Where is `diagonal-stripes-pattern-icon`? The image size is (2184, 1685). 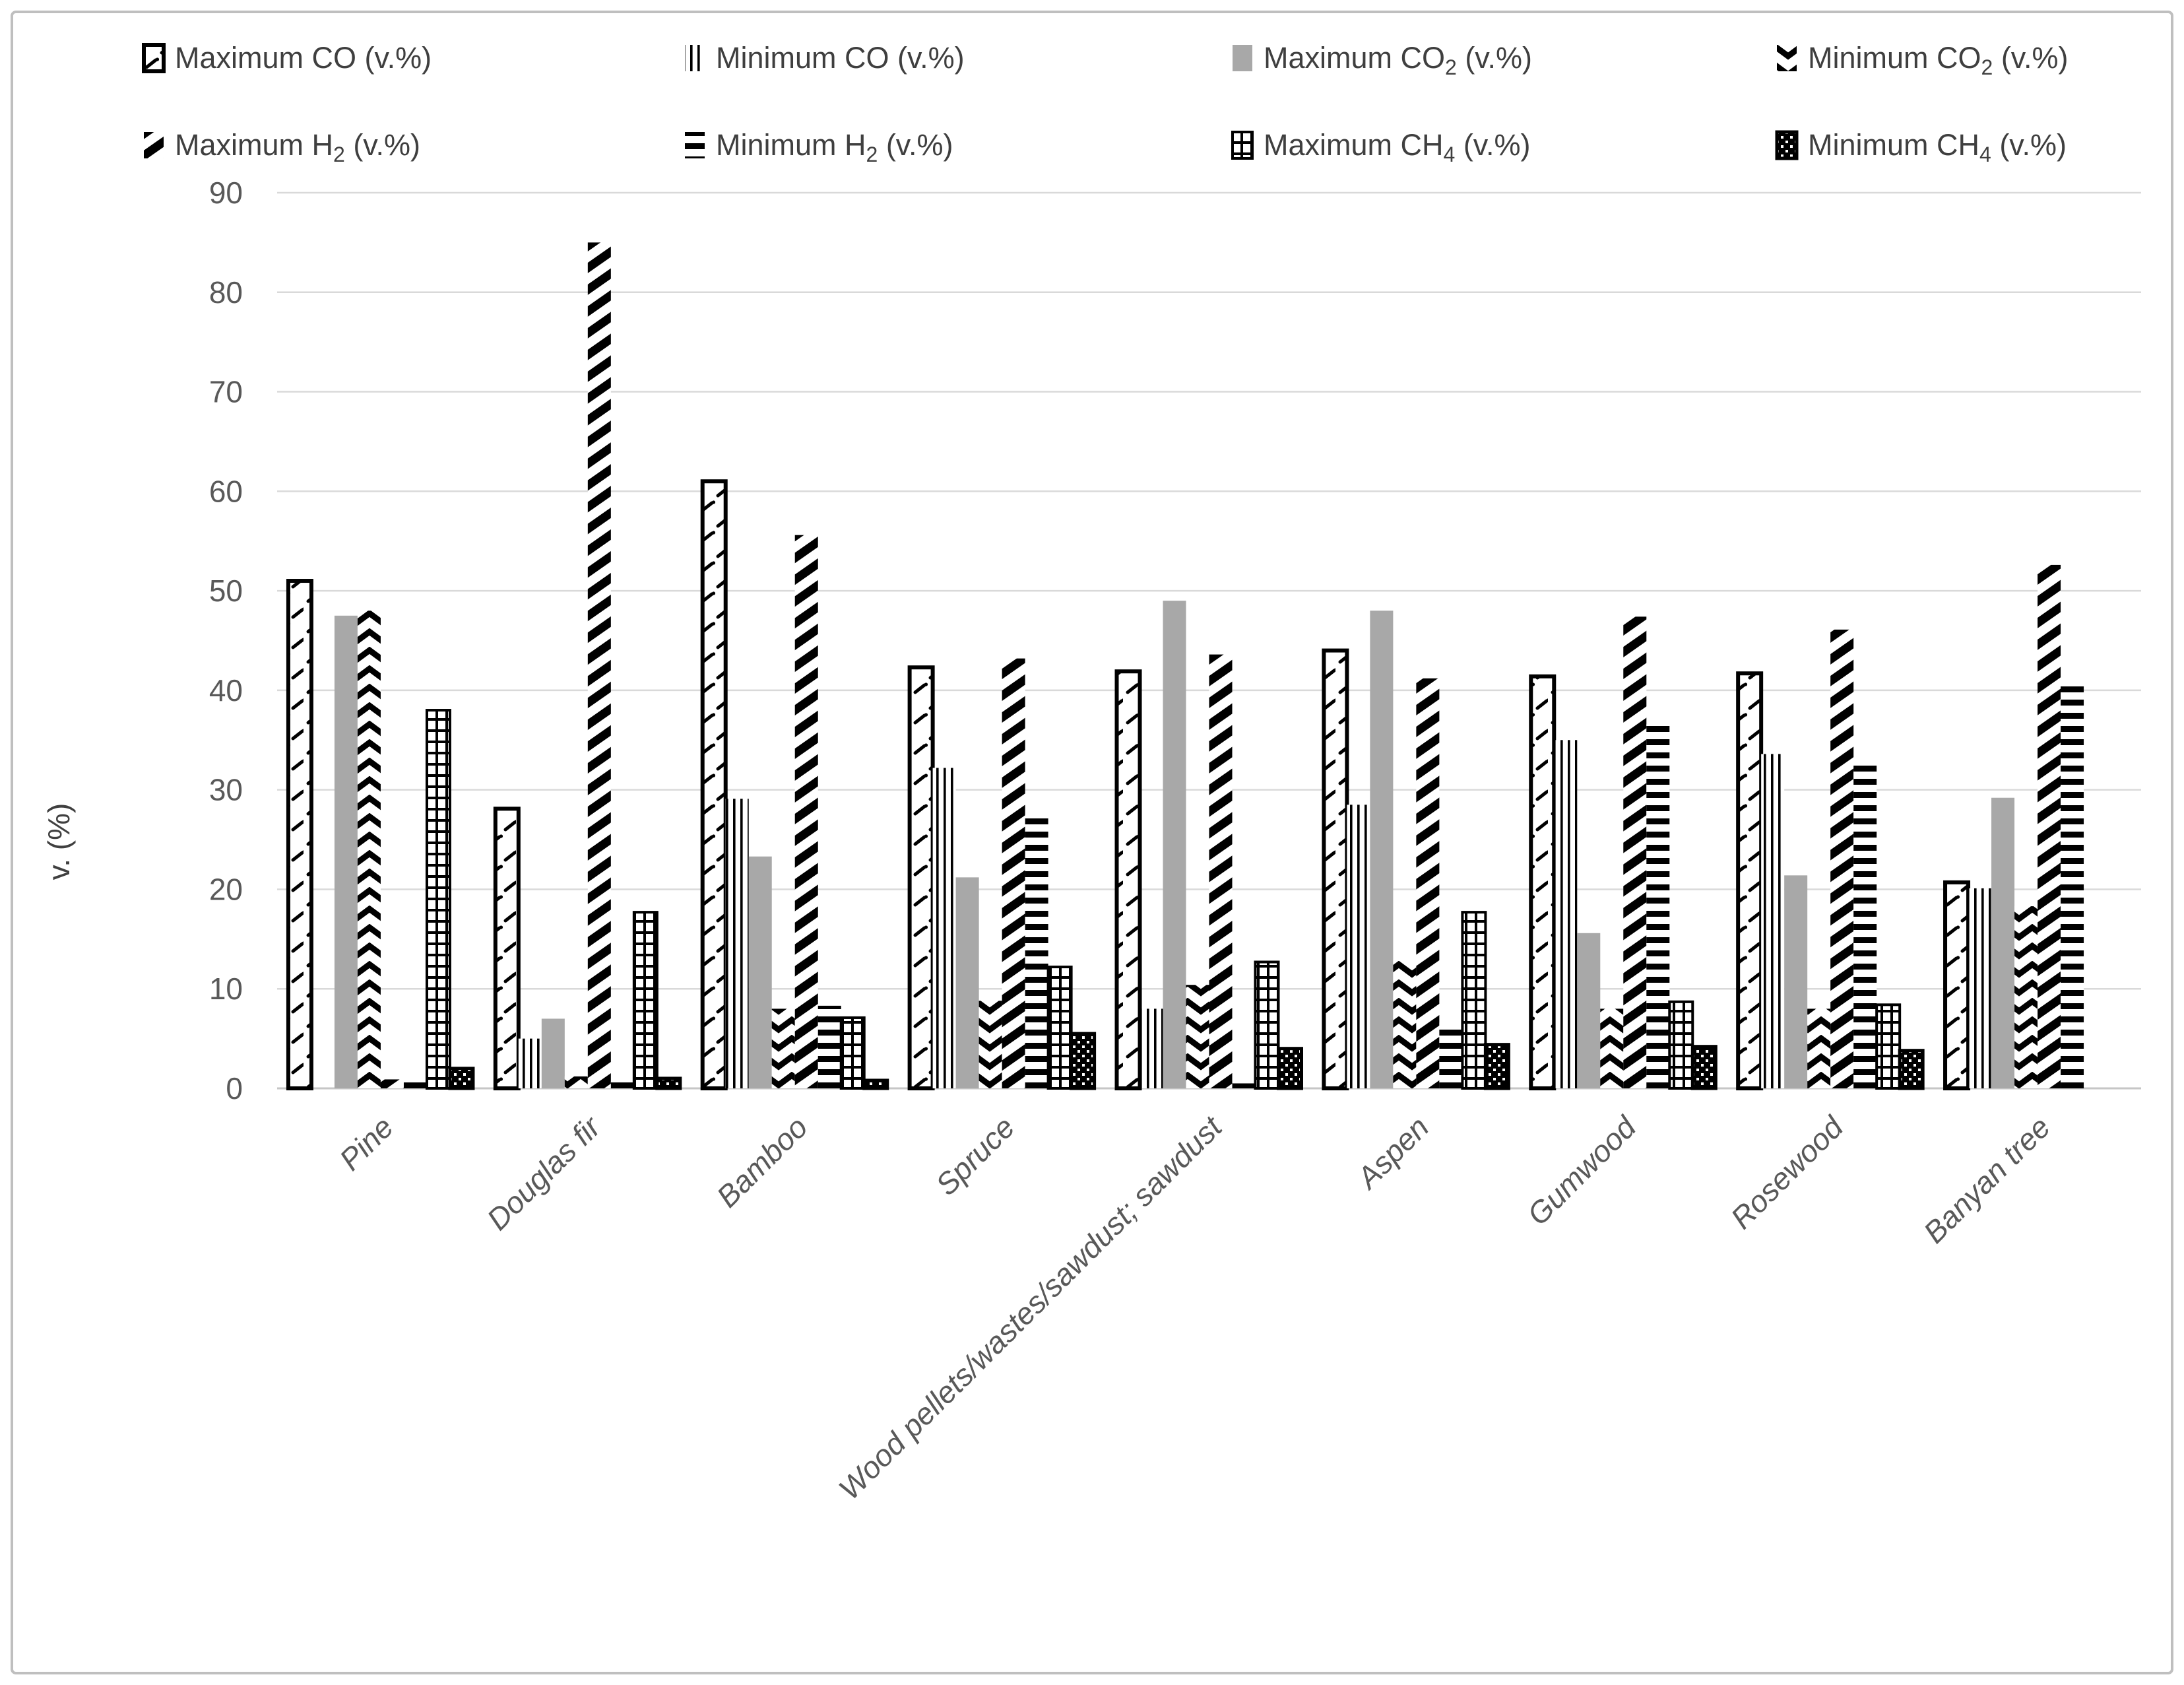 diagonal-stripes-pattern-icon is located at coordinates (154, 145).